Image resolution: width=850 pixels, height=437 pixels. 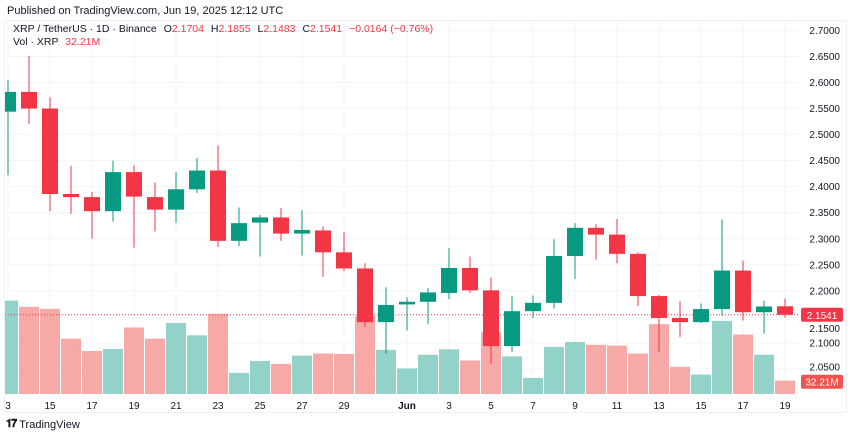 I want to click on last-volume-label: 32.21M, so click(x=821, y=383).